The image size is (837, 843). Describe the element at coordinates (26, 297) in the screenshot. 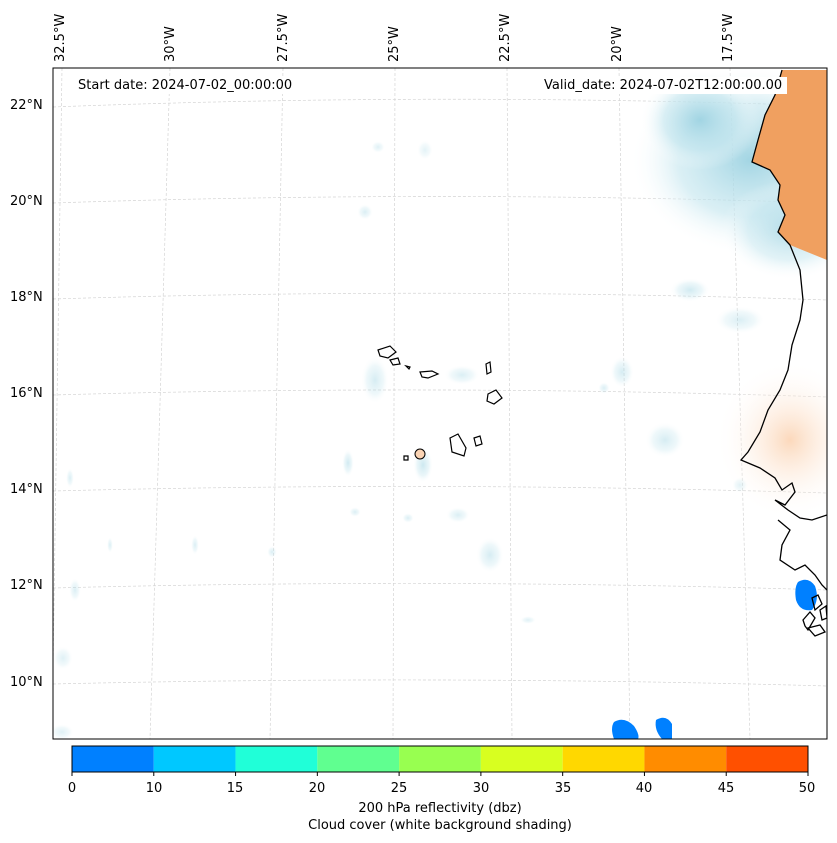

I see `lat-label-18n: 18°N` at that location.